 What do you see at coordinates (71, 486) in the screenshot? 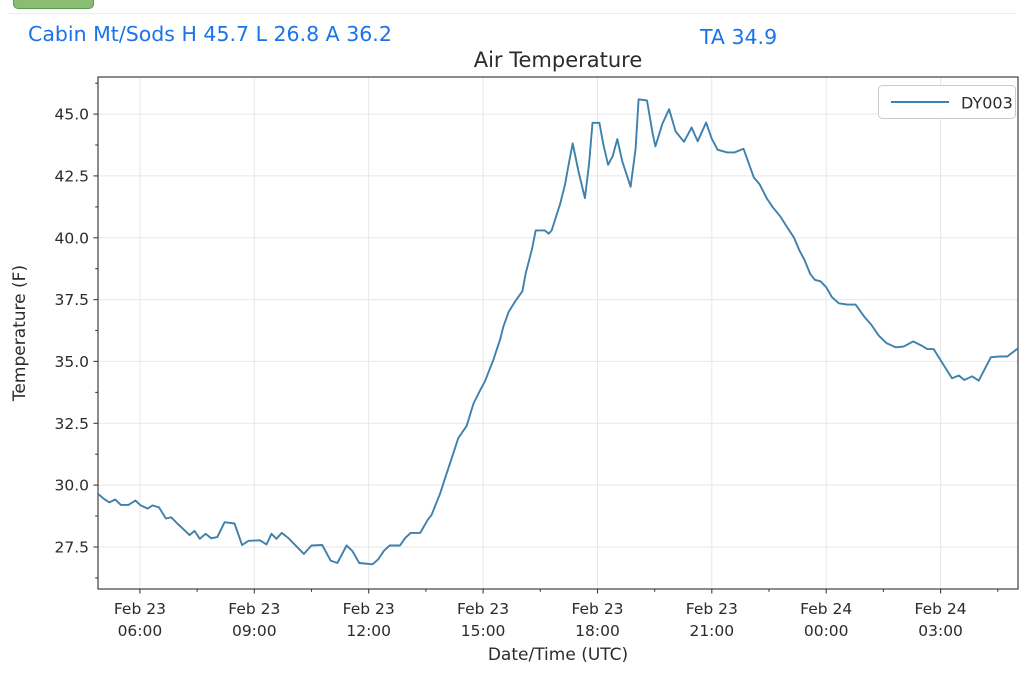
I see `y-tick-label: 30.0` at bounding box center [71, 486].